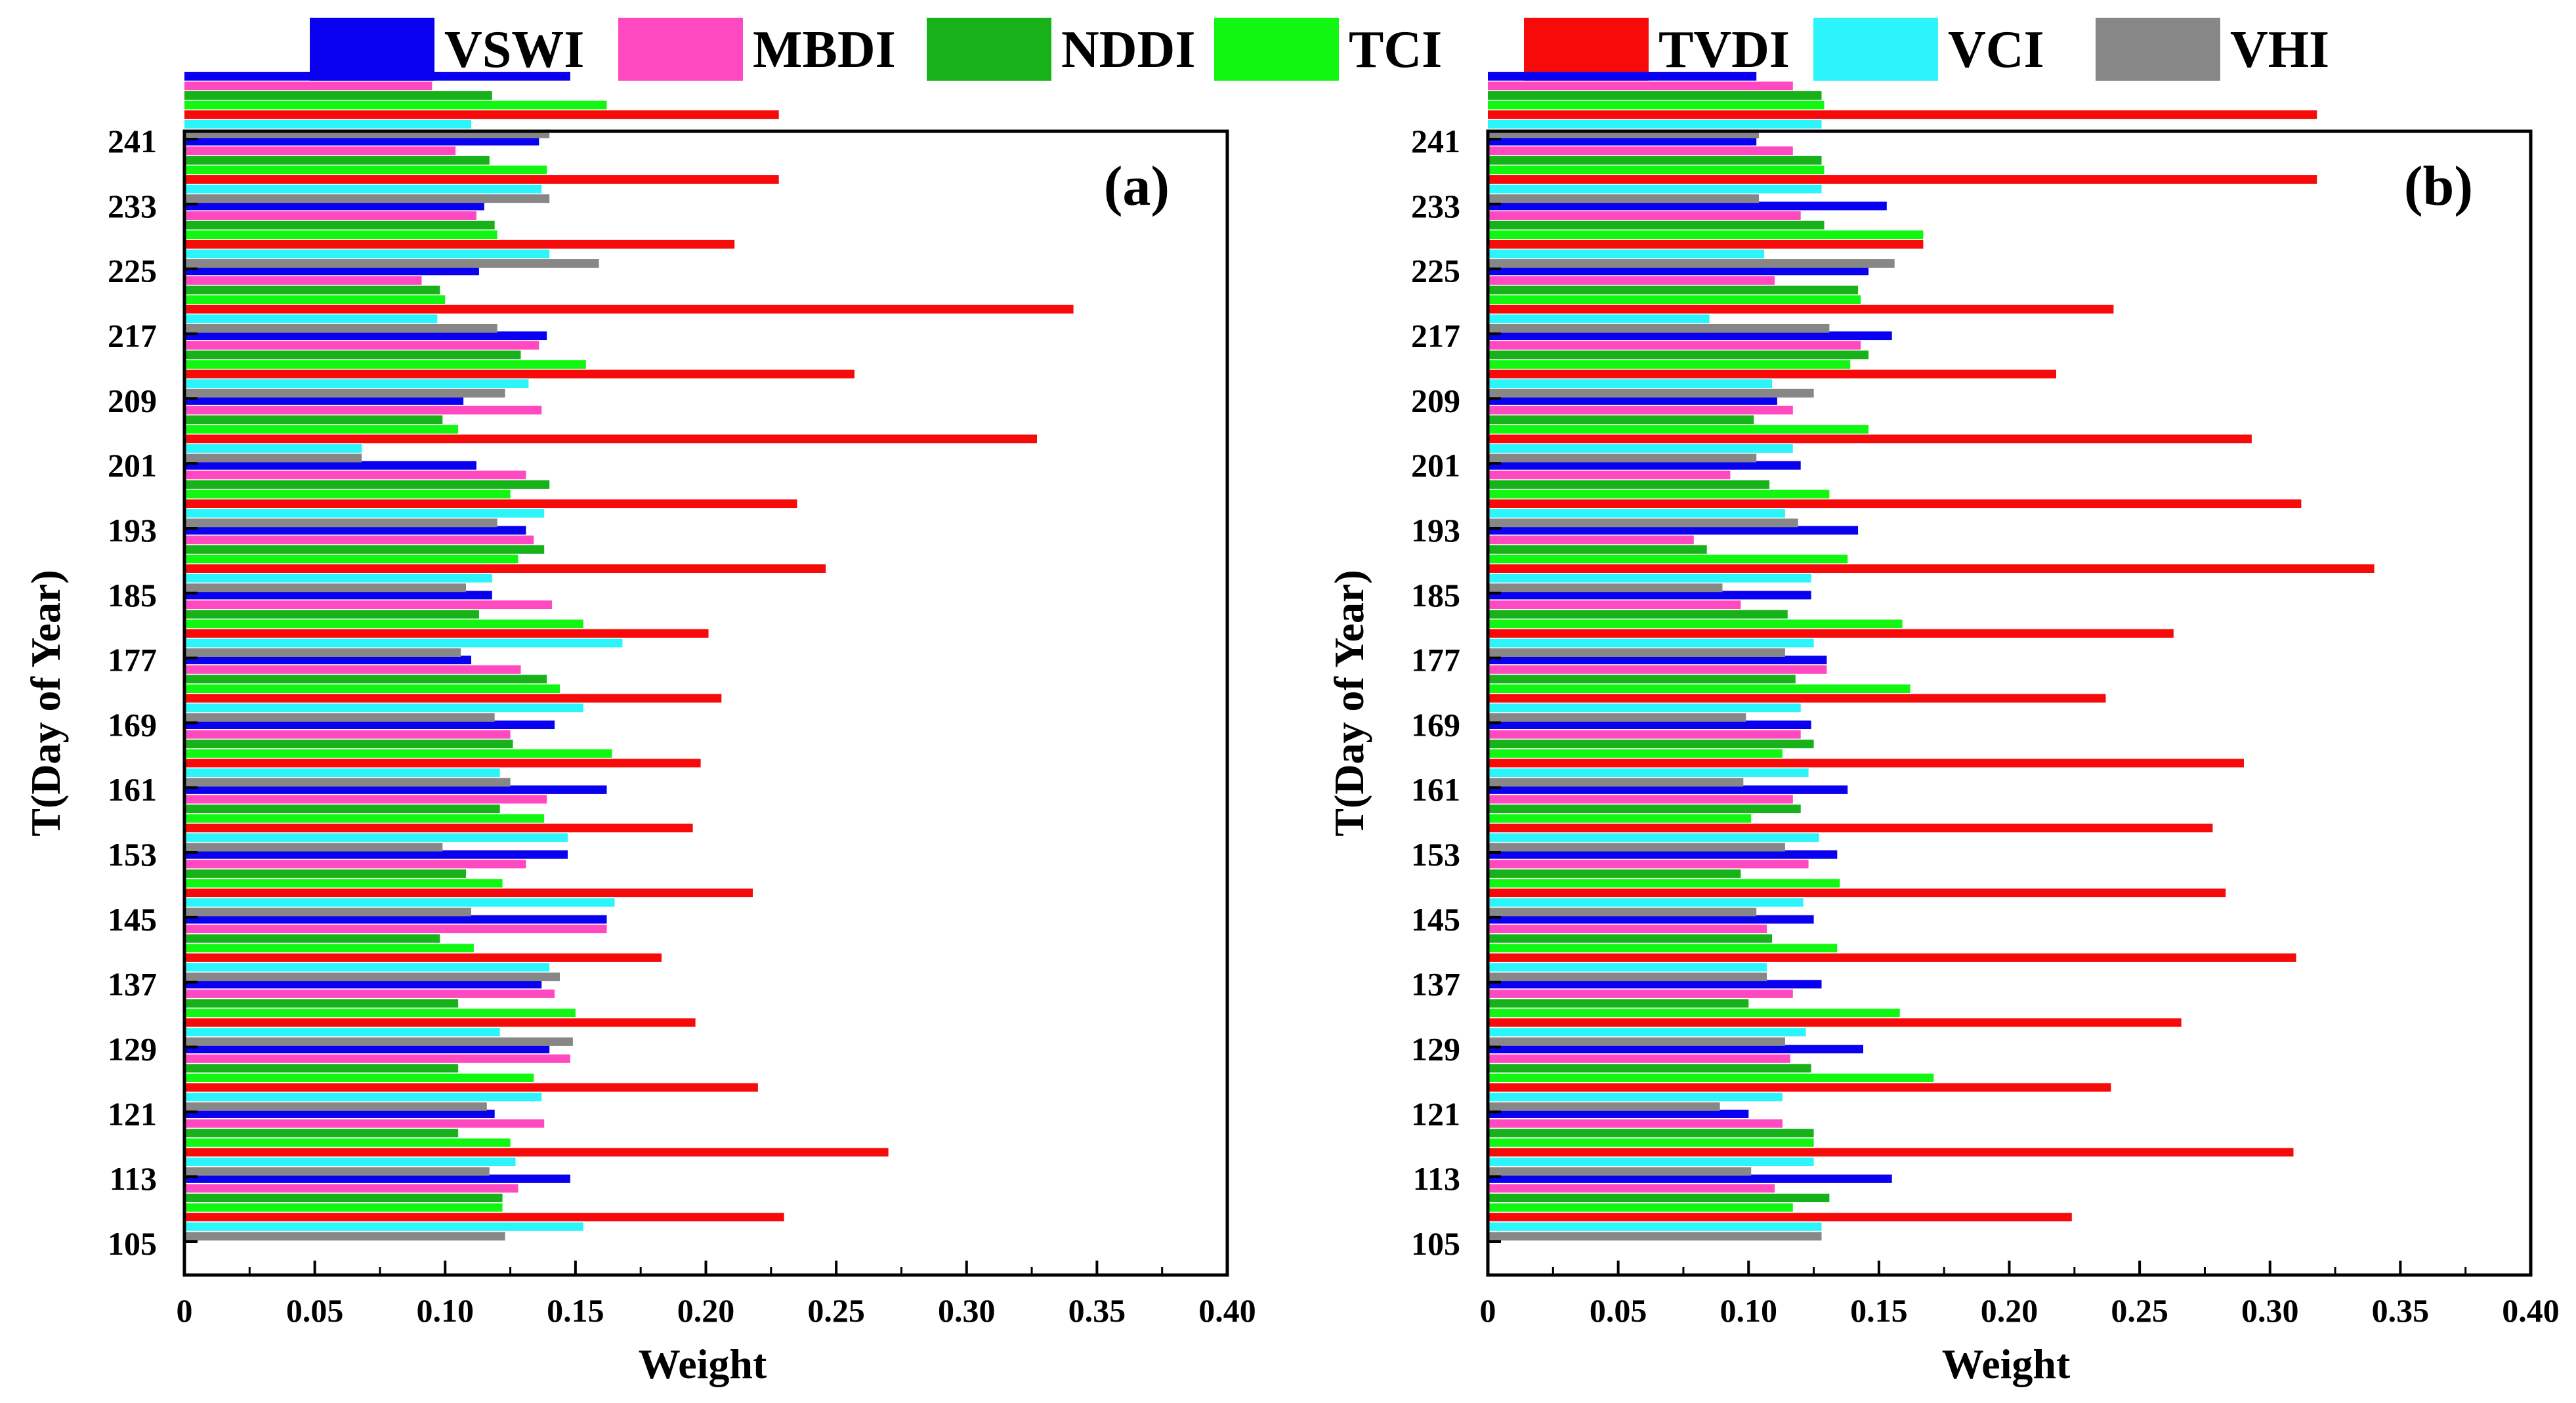 This screenshot has width=2576, height=1403. Describe the element at coordinates (132, 854) in the screenshot. I see `y-tick-label-a-153: 153` at that location.